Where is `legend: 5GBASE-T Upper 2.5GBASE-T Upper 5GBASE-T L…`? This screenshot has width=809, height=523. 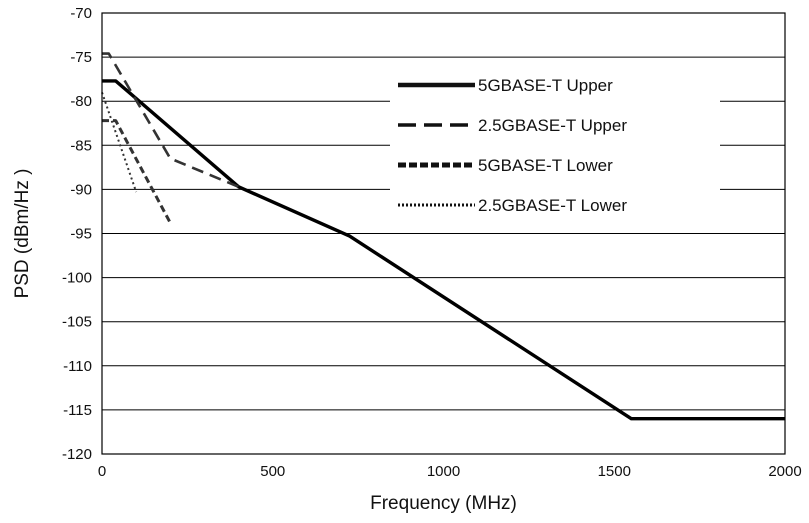 legend: 5GBASE-T Upper 2.5GBASE-T Upper 5GBASE-T L… is located at coordinates (555, 143).